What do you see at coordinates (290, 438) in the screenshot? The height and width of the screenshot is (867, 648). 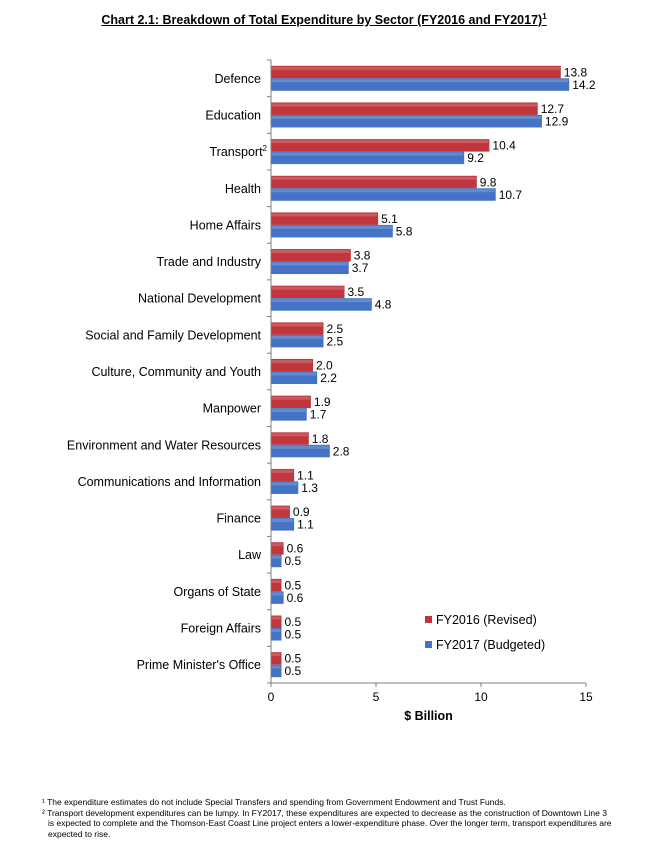 I see `bar-fy2016-environment-and-water-resources` at bounding box center [290, 438].